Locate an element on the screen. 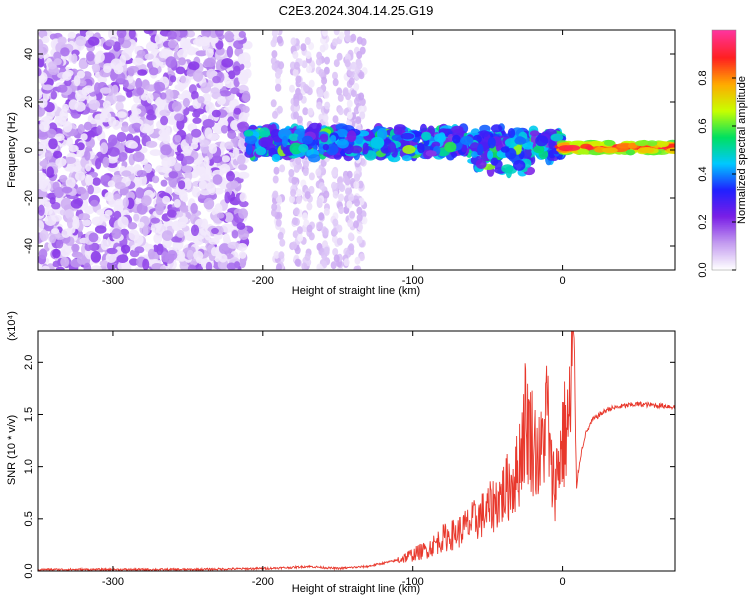 The image size is (750, 605). colorbar-gradient is located at coordinates (724, 150).